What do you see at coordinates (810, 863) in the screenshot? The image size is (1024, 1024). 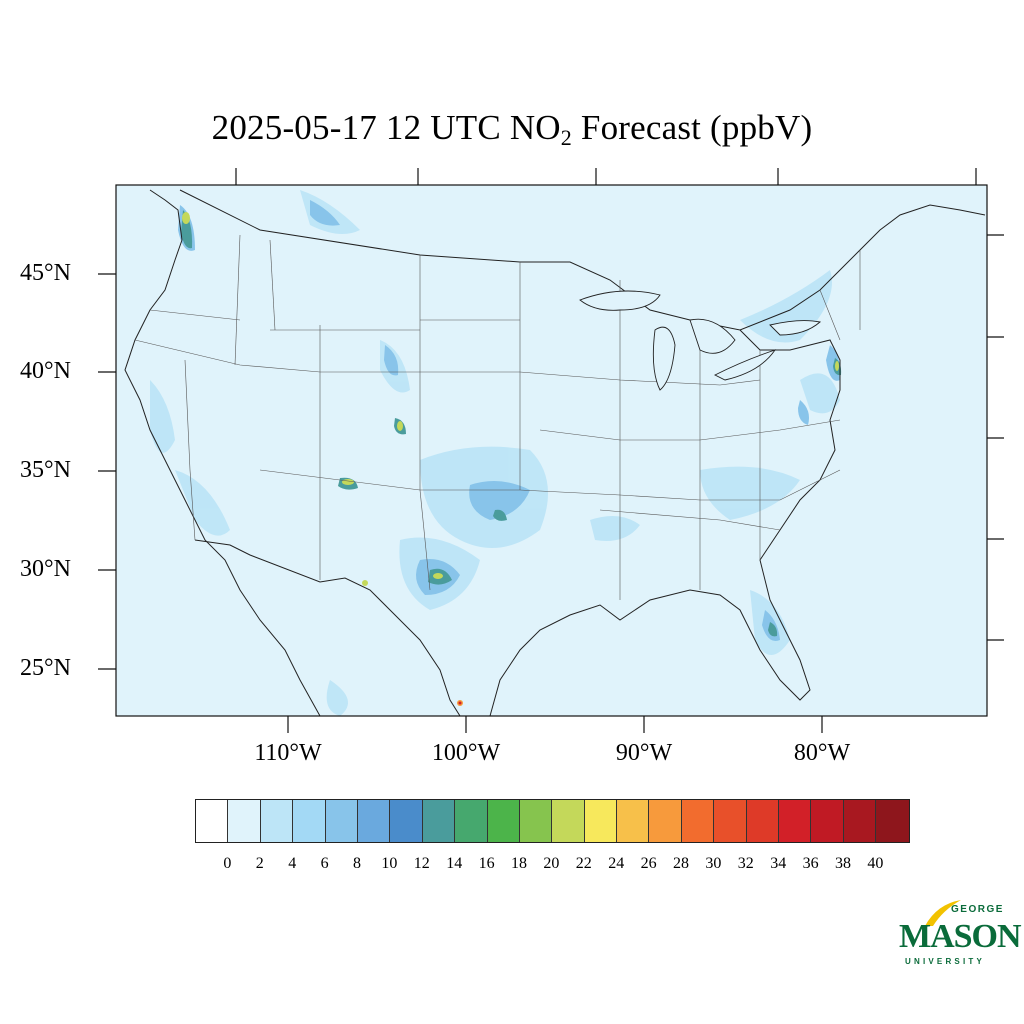 I see `colorbar-tick-label: 36` at bounding box center [810, 863].